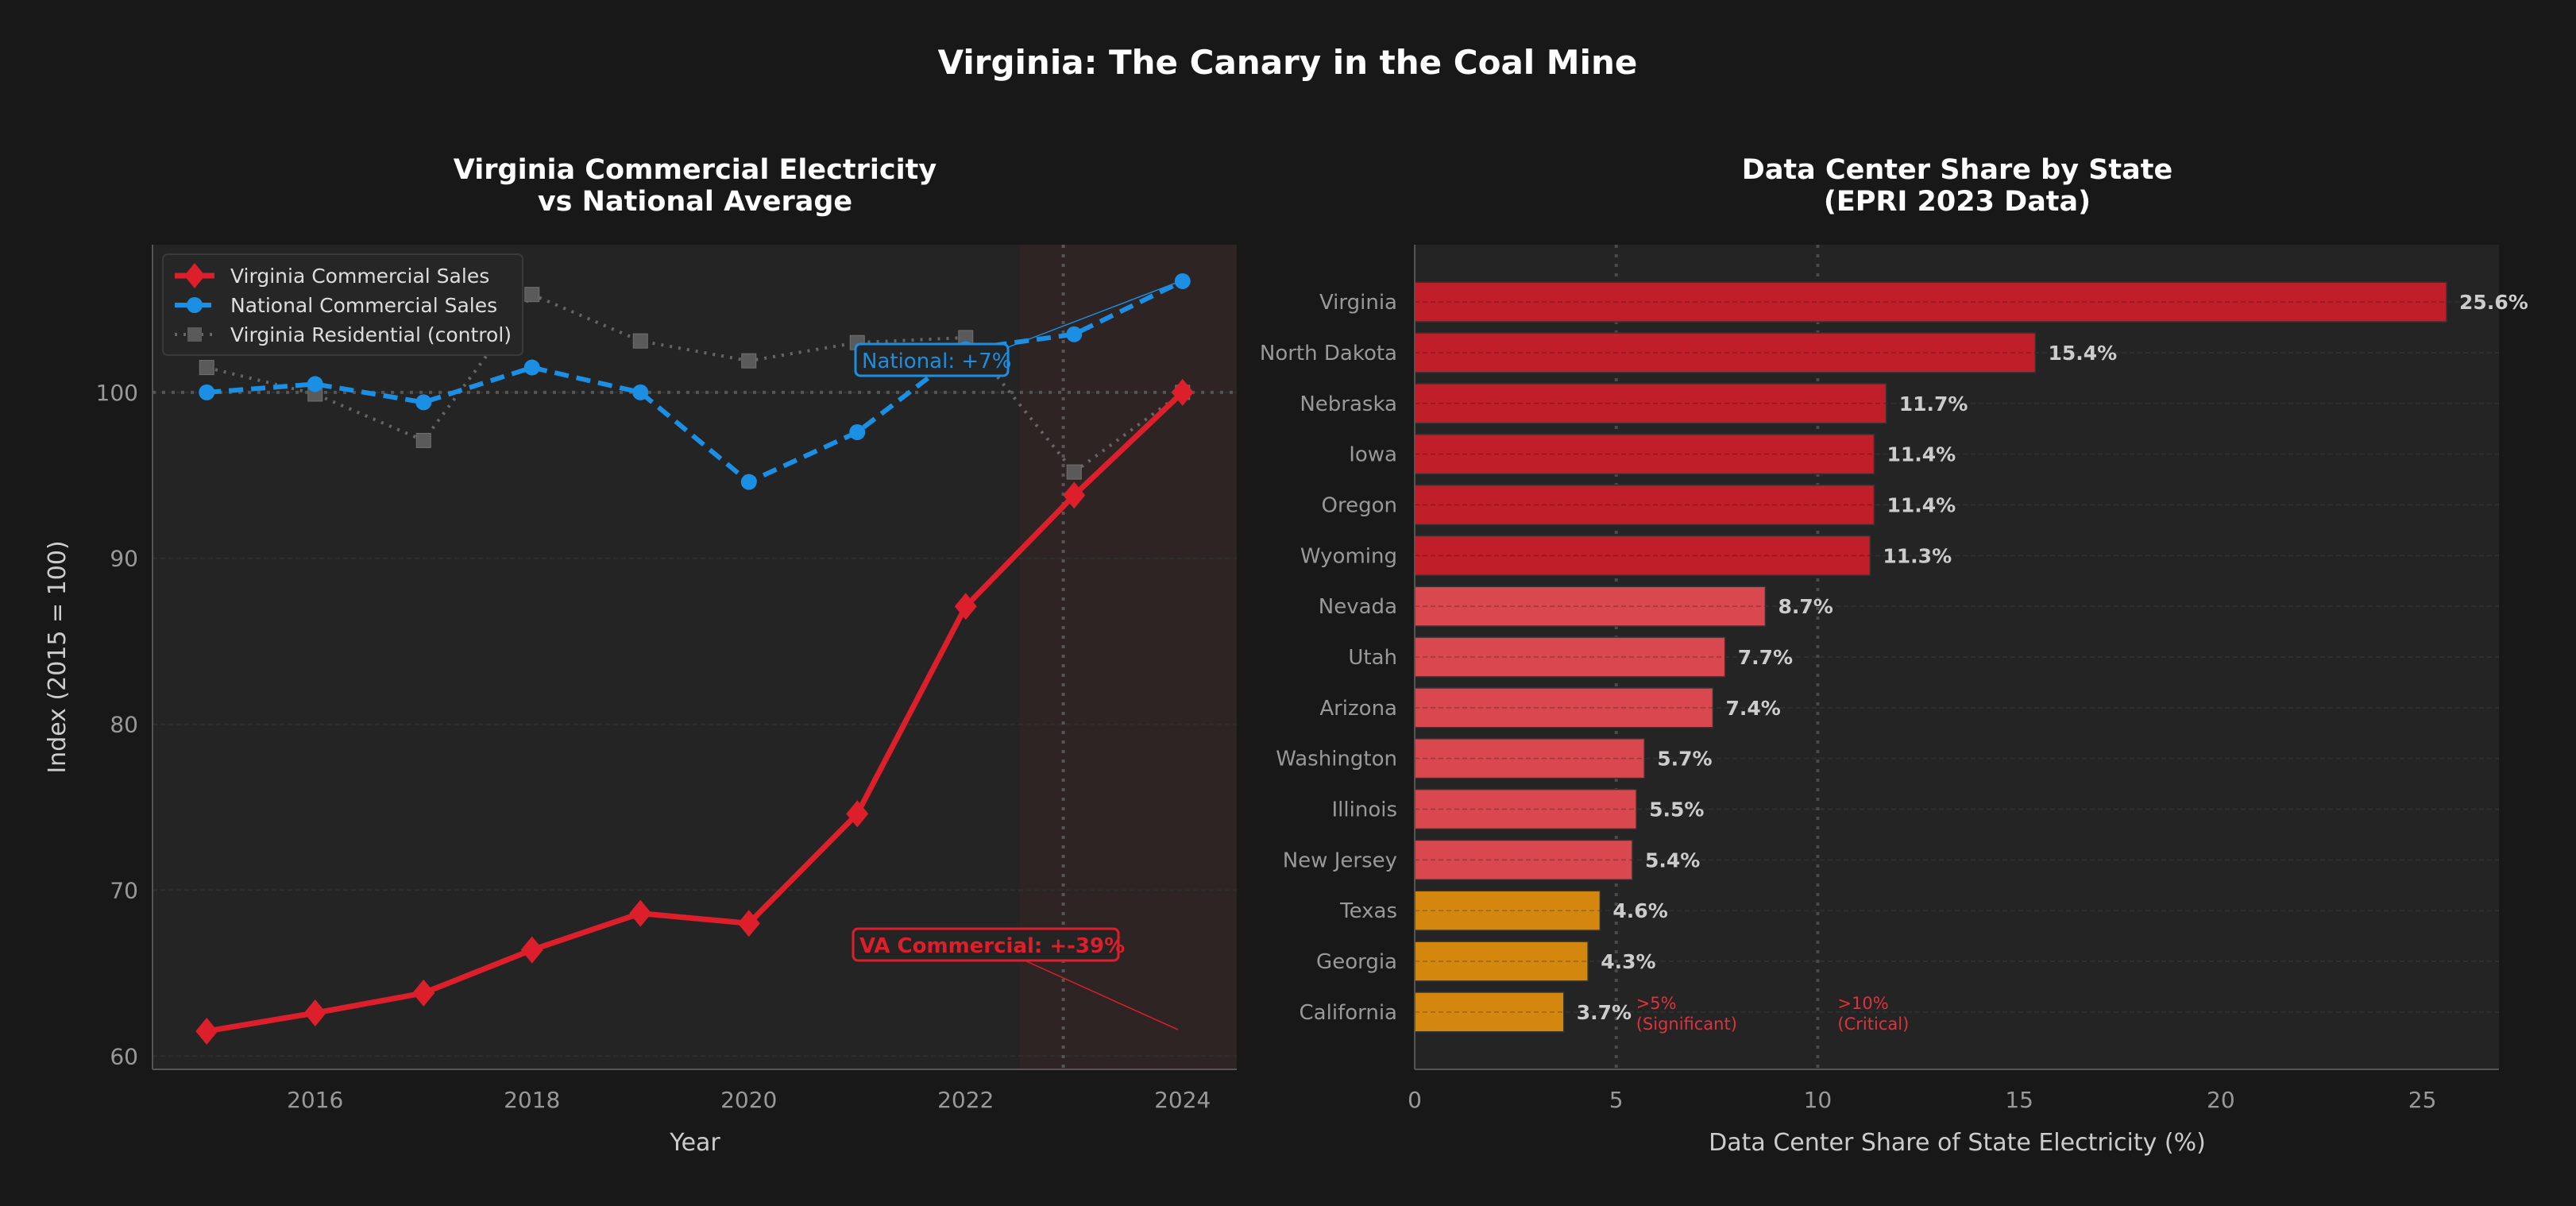  What do you see at coordinates (194, 334) in the screenshot?
I see `legend-square-icon` at bounding box center [194, 334].